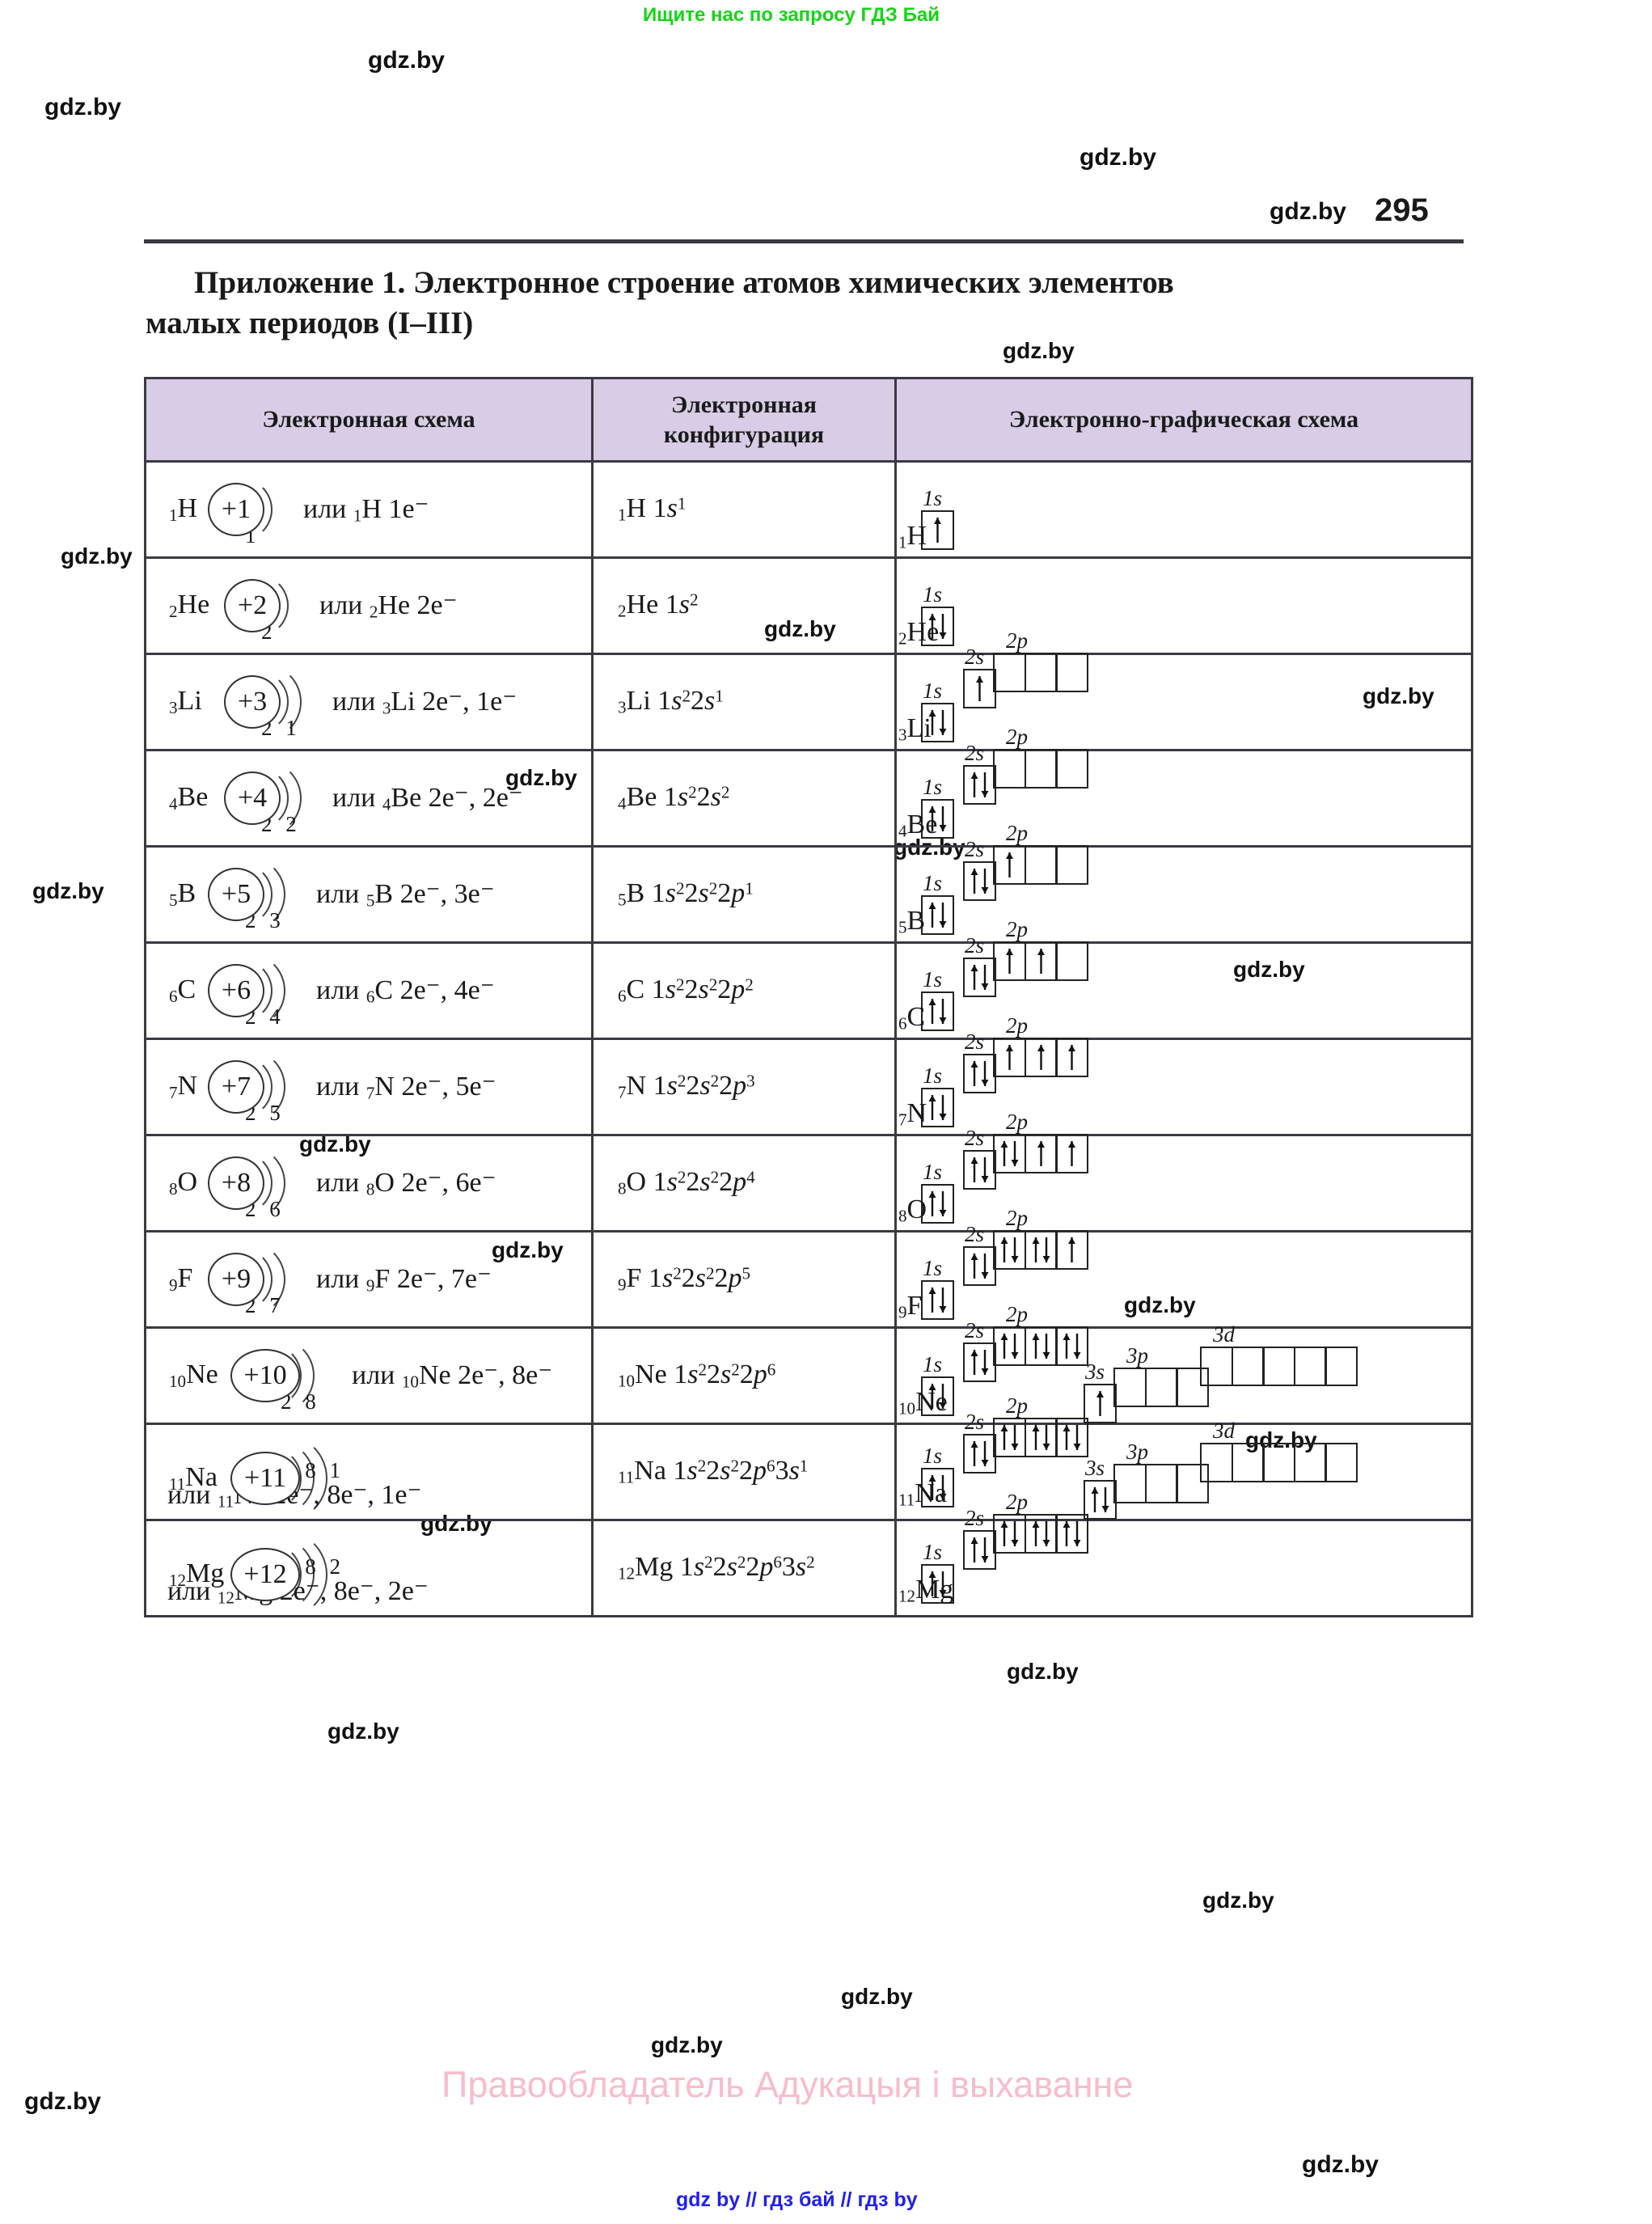 This screenshot has height=2224, width=1652. I want to click on orbital-element-symbol: 11Na, so click(922, 1494).